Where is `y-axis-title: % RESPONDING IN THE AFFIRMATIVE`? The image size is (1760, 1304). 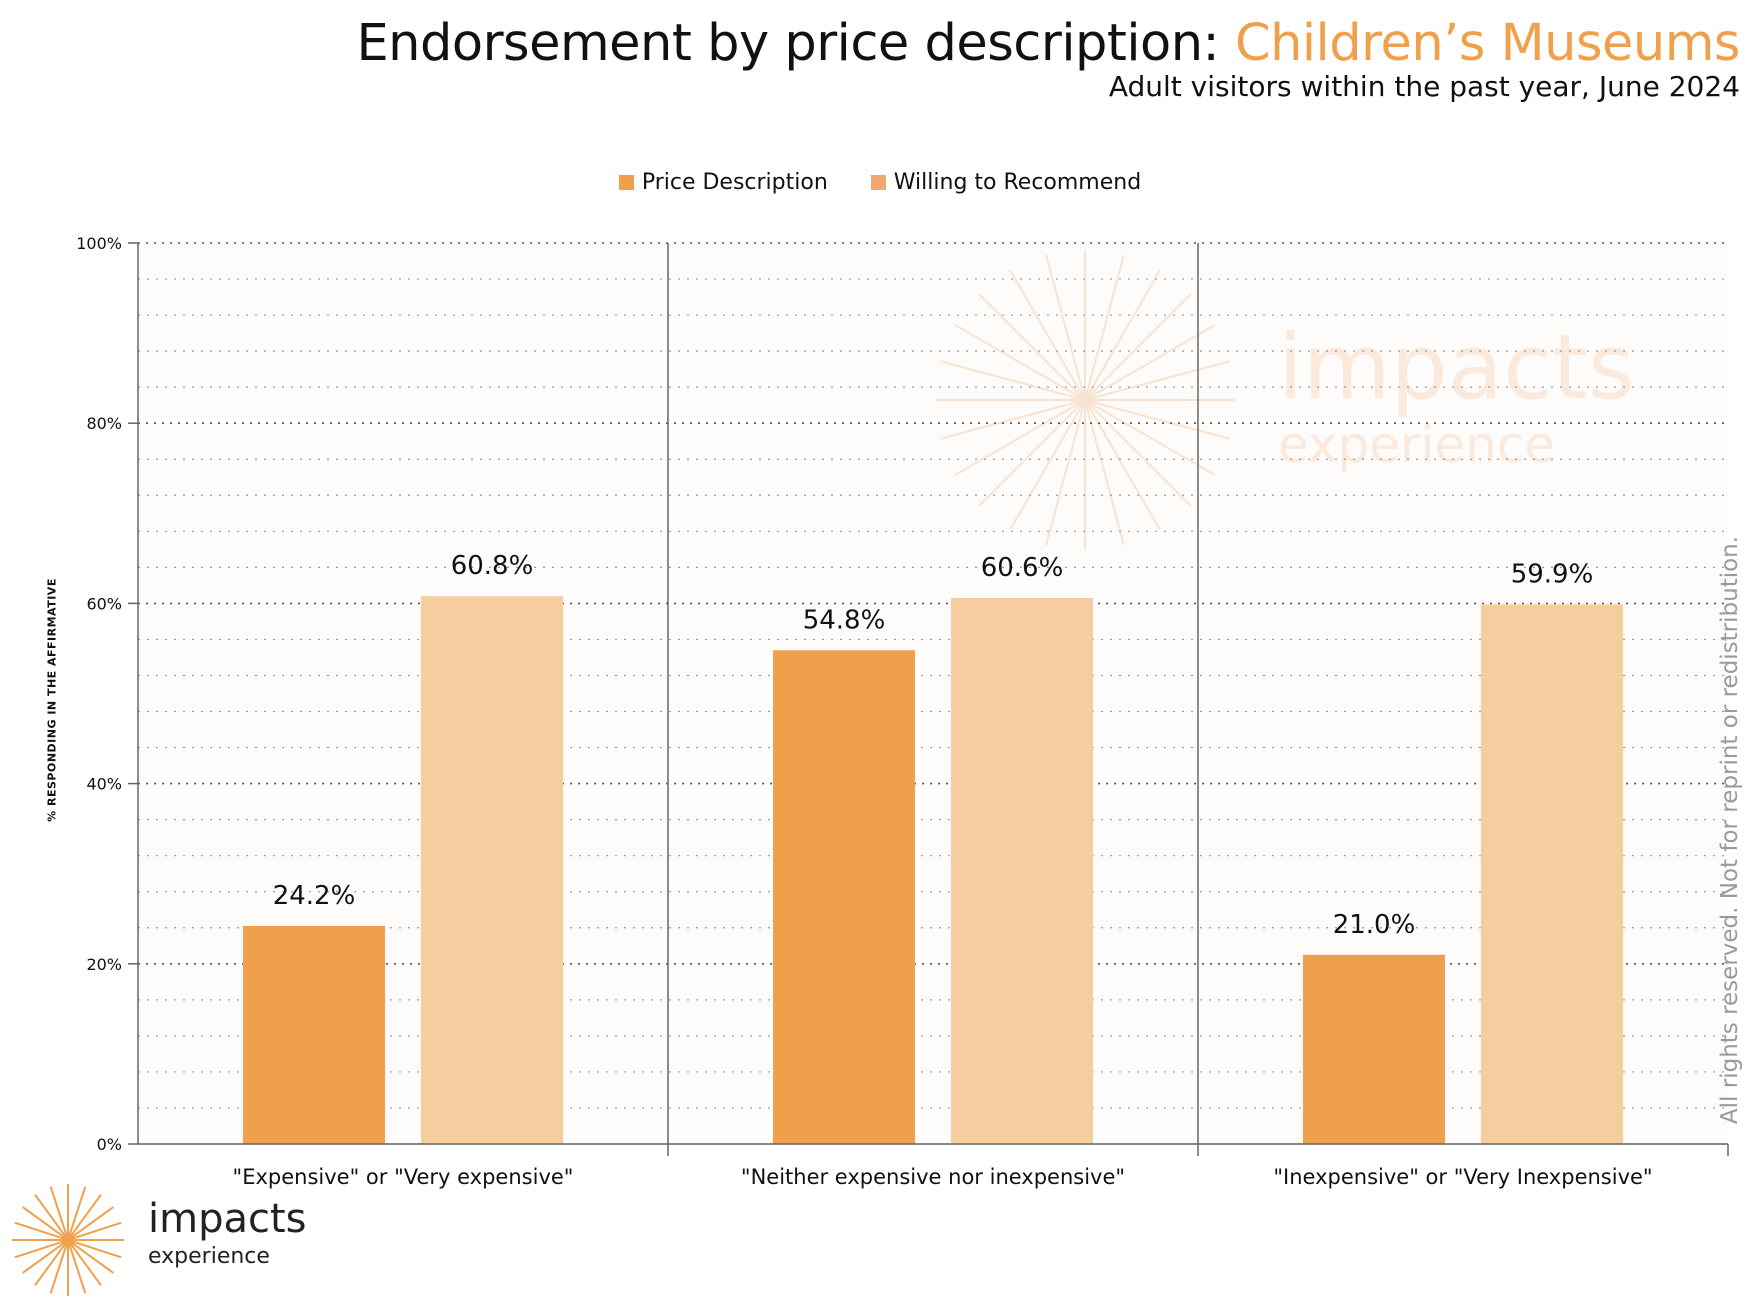 y-axis-title: % RESPONDING IN THE AFFIRMATIVE is located at coordinates (52, 700).